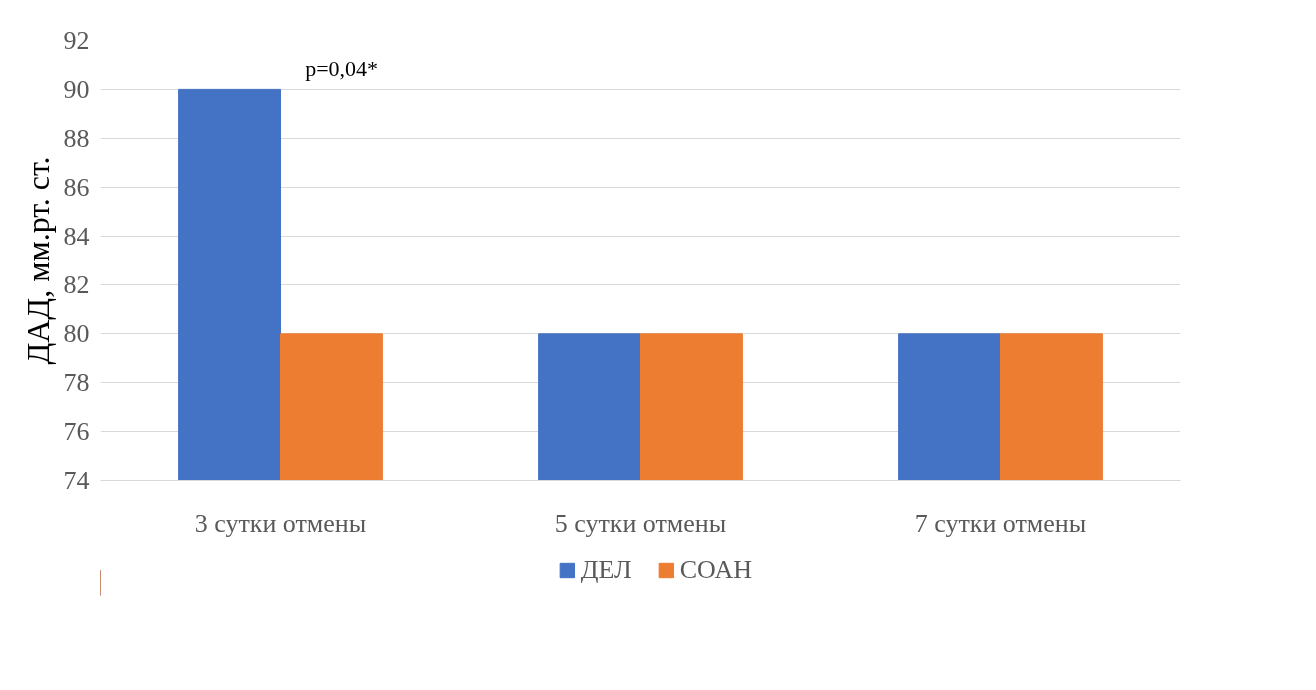 This screenshot has height=690, width=1316. Describe the element at coordinates (280, 523) in the screenshot. I see `x-tick-label: 3 сутки отмены` at that location.